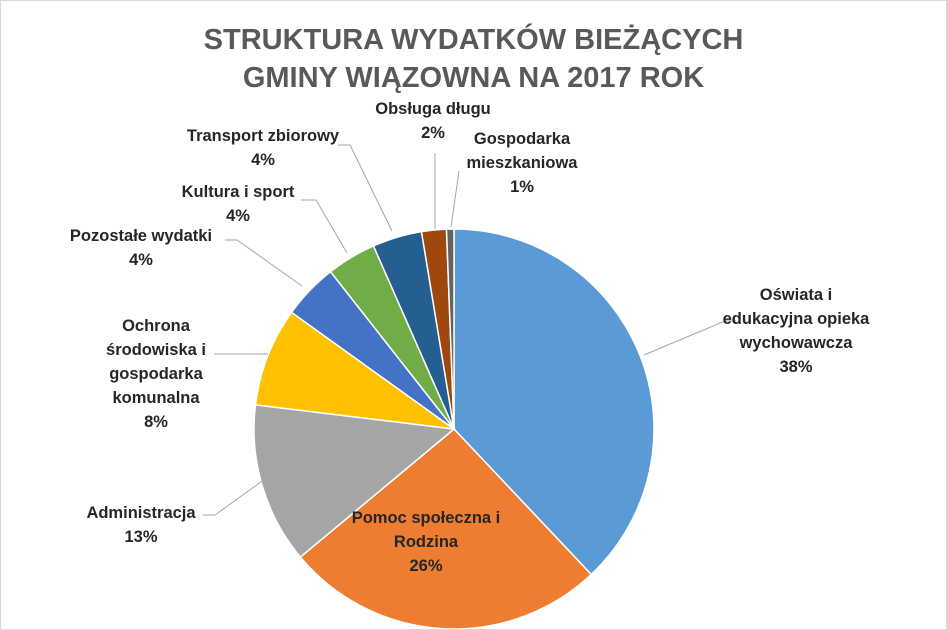  I want to click on leader-line-administracja, so click(238, 494).